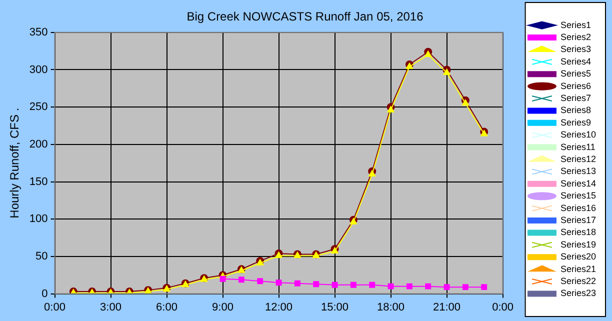 Image resolution: width=612 pixels, height=321 pixels. Describe the element at coordinates (279, 307) in the screenshot. I see `x-tick-label: 12:00` at that location.